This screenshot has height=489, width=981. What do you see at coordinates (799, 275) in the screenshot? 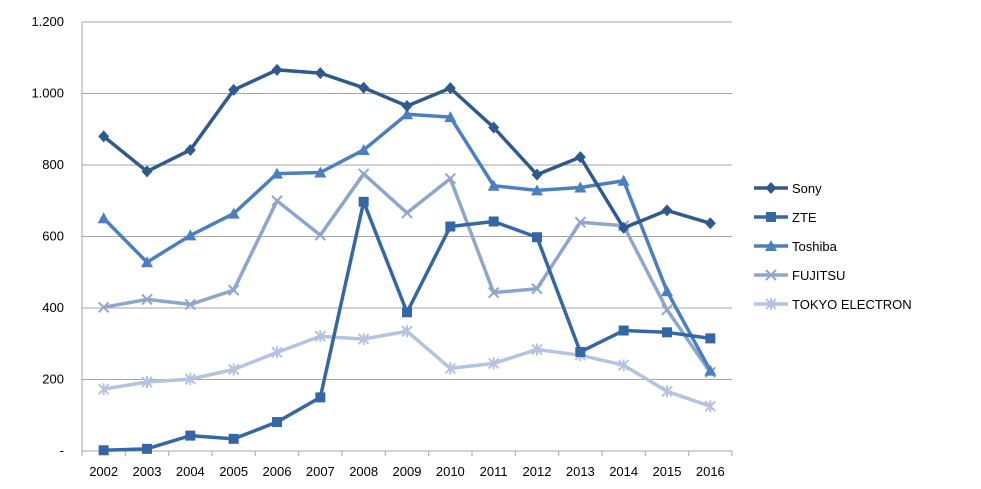
I see `legend-item-fujitsu: FUJITSU` at bounding box center [799, 275].